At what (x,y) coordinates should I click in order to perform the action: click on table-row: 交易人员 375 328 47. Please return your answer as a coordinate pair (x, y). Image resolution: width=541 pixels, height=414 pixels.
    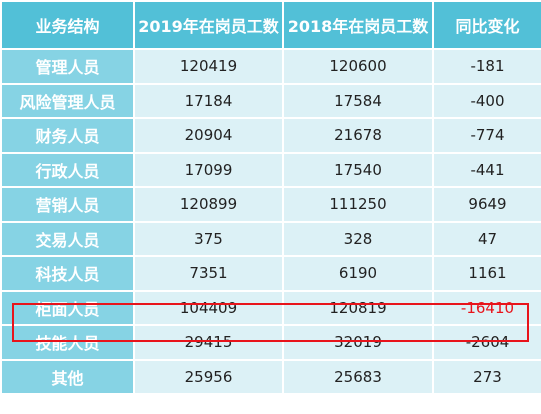
    Looking at the image, I should click on (270, 238).